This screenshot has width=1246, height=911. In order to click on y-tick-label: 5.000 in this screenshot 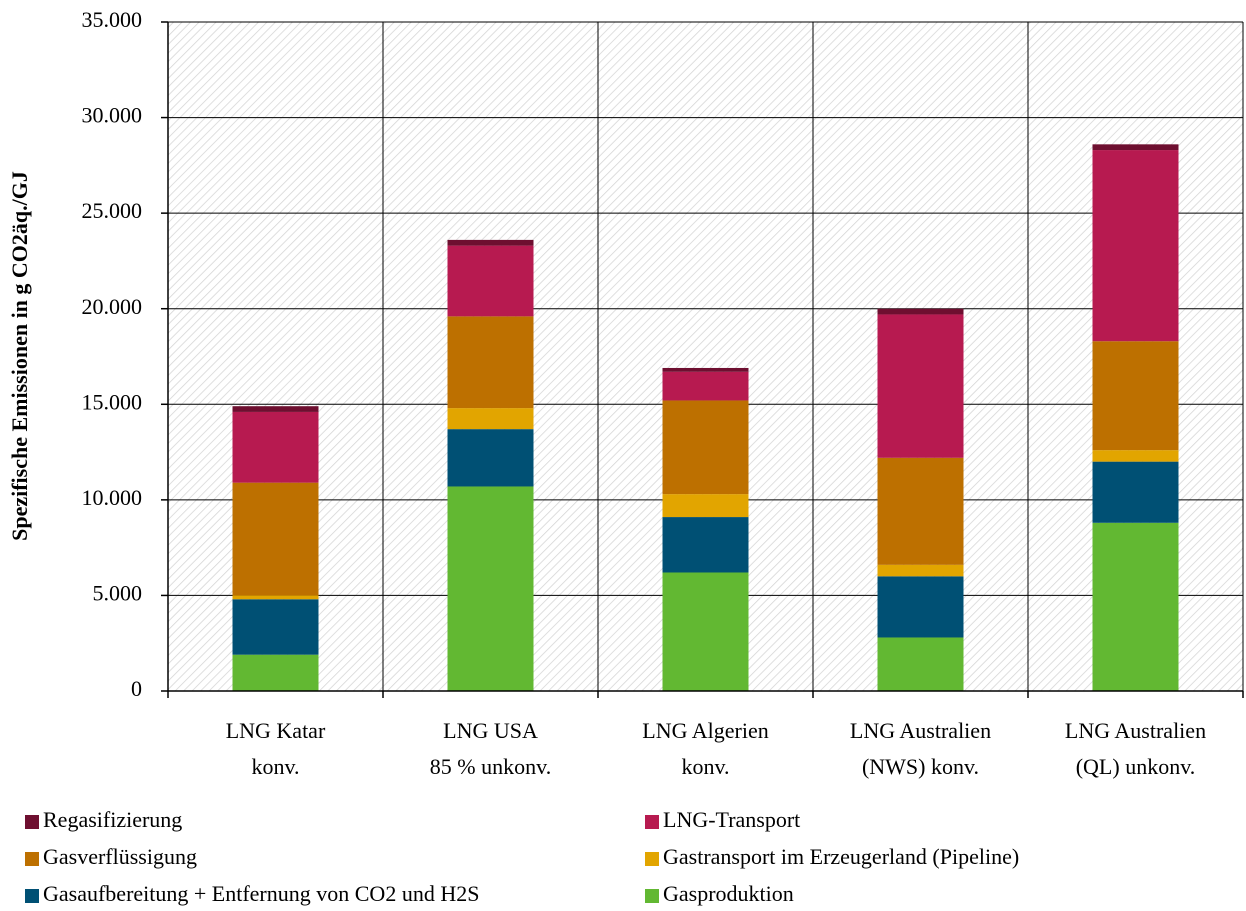, I will do `click(118, 592)`.